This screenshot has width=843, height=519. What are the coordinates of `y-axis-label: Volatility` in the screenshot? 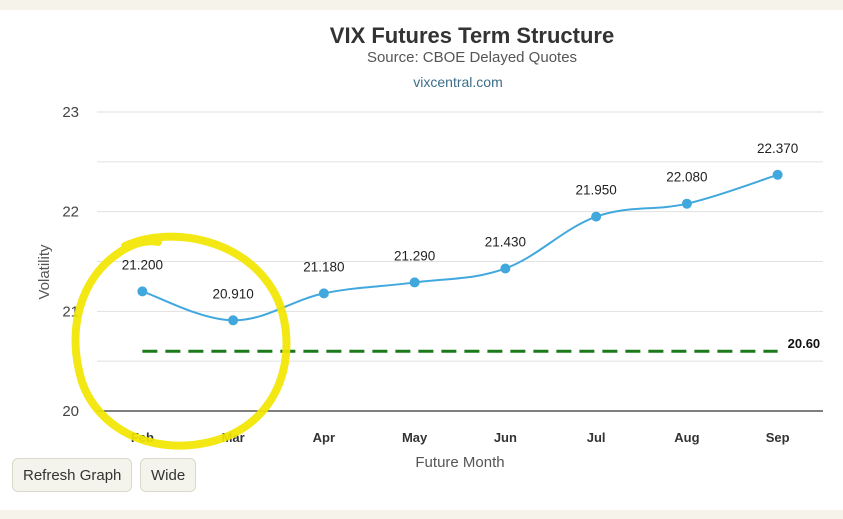 It's located at (44, 272).